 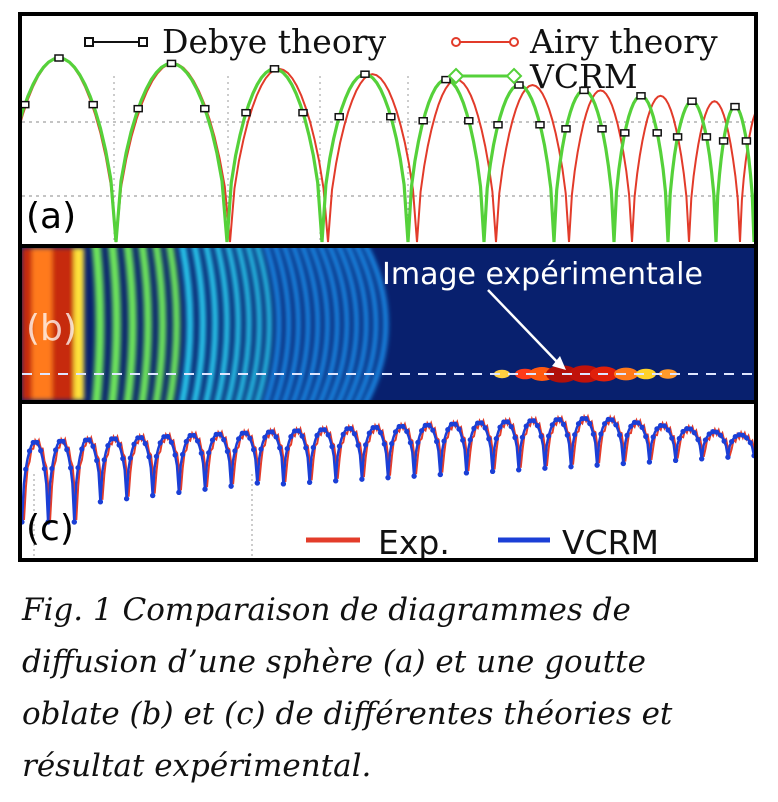 I want to click on panel-a-label: (a), so click(x=51, y=216).